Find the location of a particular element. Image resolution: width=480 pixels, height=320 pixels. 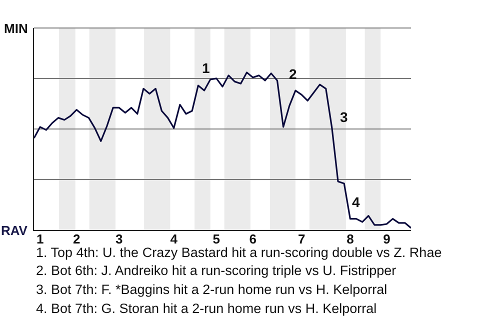

annotation: 2 is located at coordinates (293, 74).